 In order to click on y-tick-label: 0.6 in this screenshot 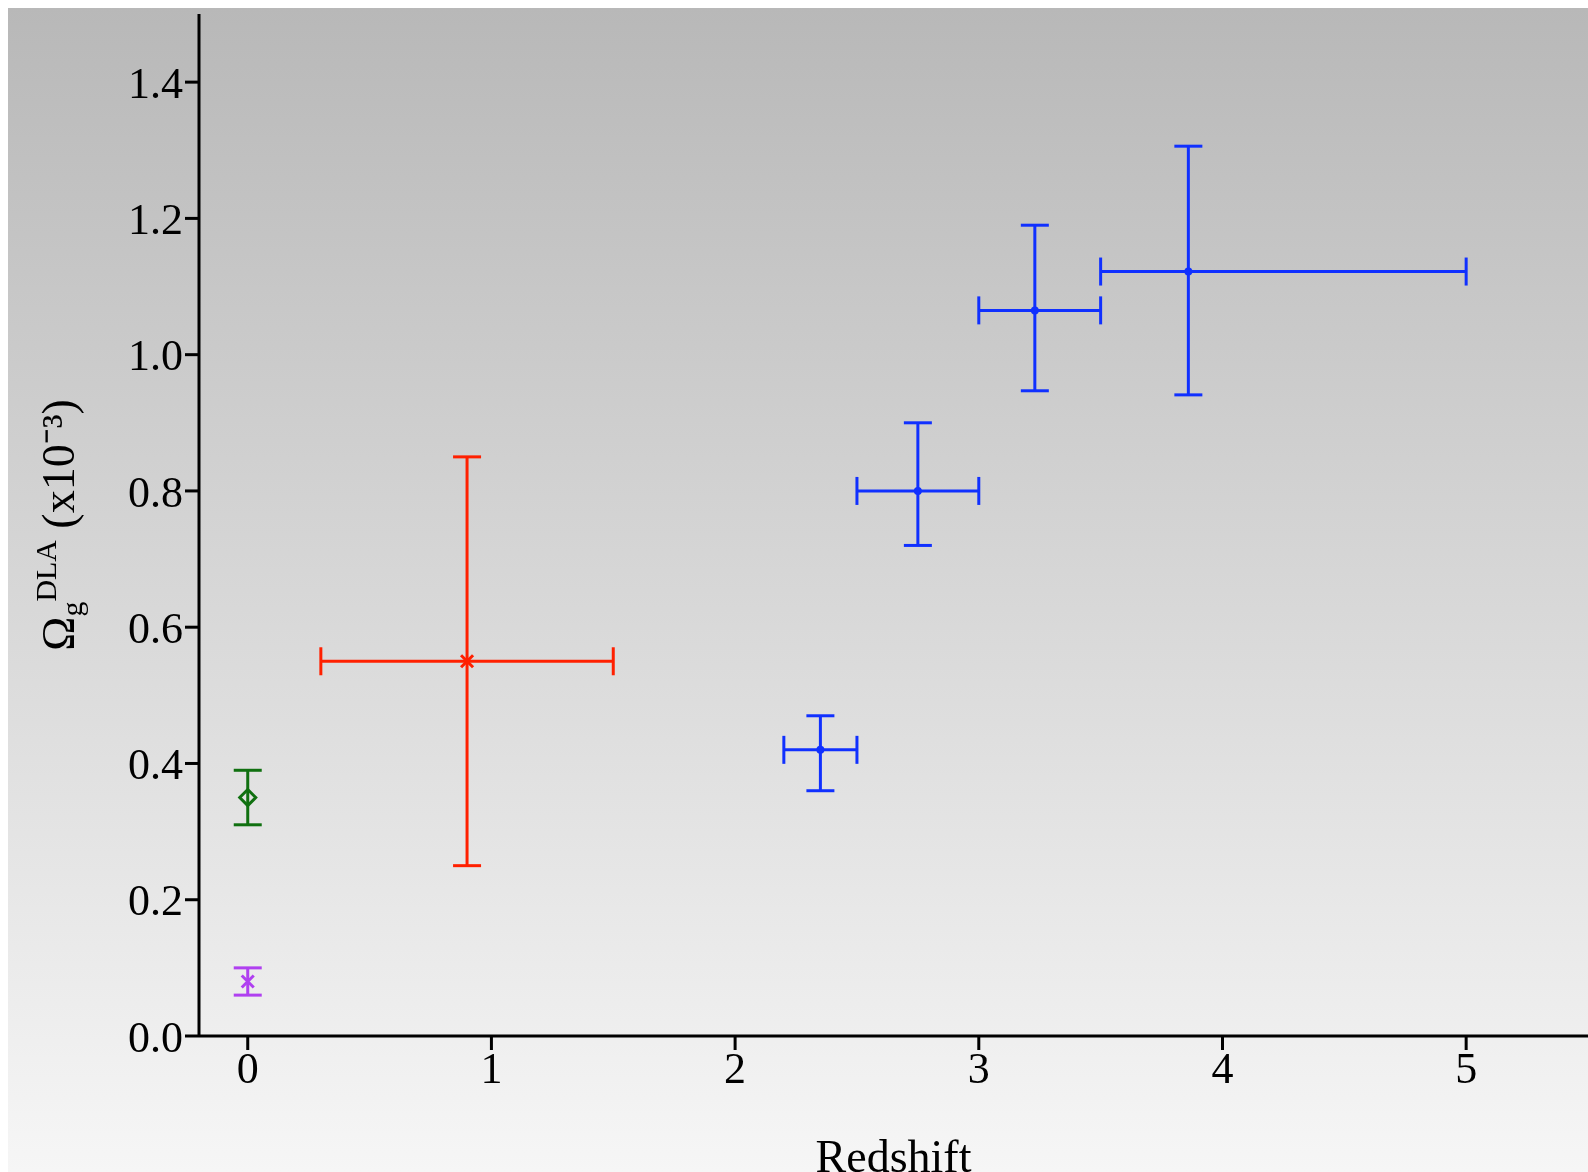, I will do `click(155, 628)`.